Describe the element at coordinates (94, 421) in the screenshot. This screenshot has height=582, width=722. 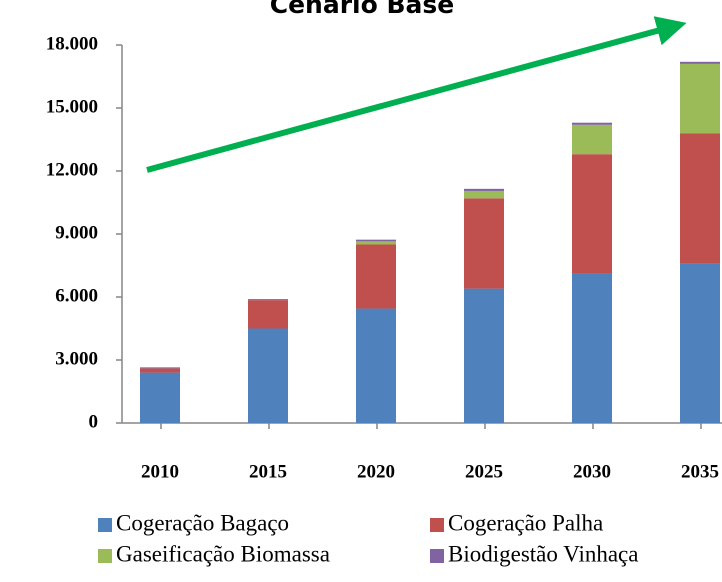
I see `y-tick-label: 0` at that location.